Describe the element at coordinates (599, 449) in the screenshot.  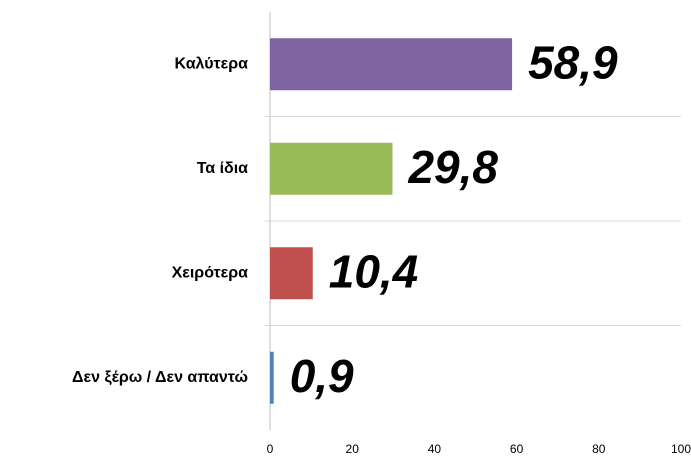
I see `x-tick-label: 80` at that location.